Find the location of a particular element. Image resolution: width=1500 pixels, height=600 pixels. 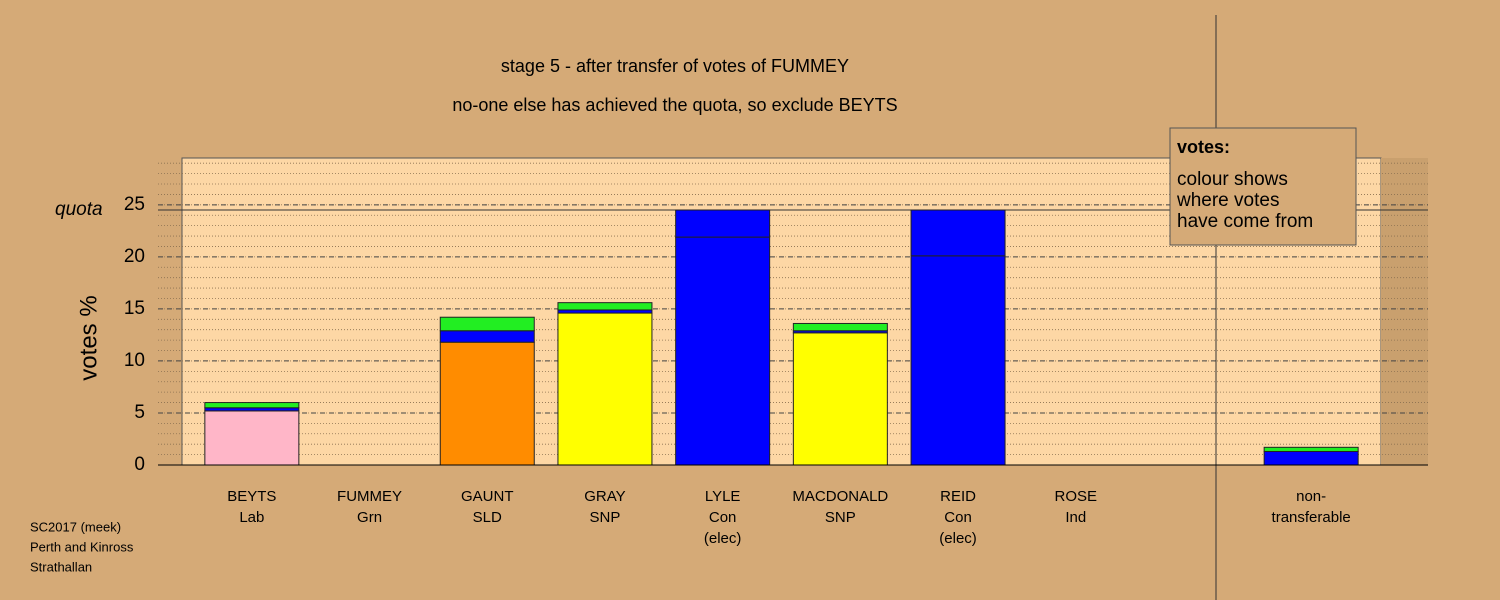

footer: SC2017 (meek) is located at coordinates (75, 526).